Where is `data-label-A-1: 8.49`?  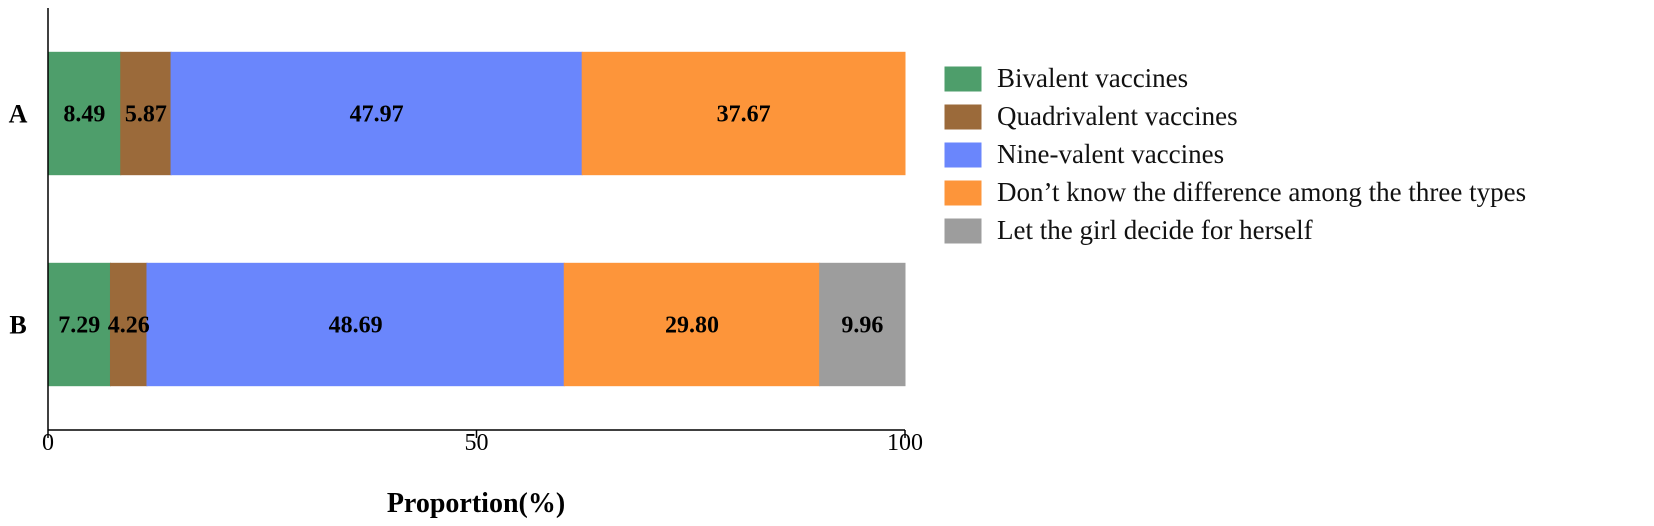 data-label-A-1: 8.49 is located at coordinates (84, 115).